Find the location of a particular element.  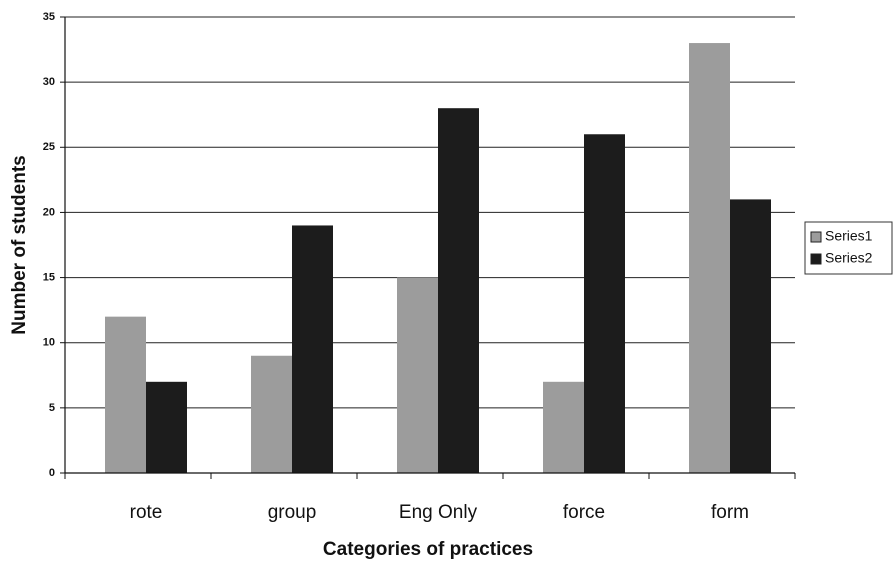

y-tick-label: 10 is located at coordinates (49, 343).